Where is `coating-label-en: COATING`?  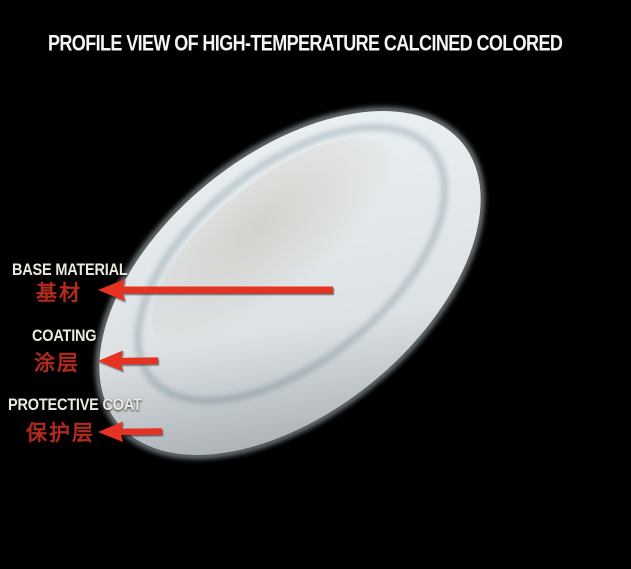
coating-label-en: COATING is located at coordinates (64, 336).